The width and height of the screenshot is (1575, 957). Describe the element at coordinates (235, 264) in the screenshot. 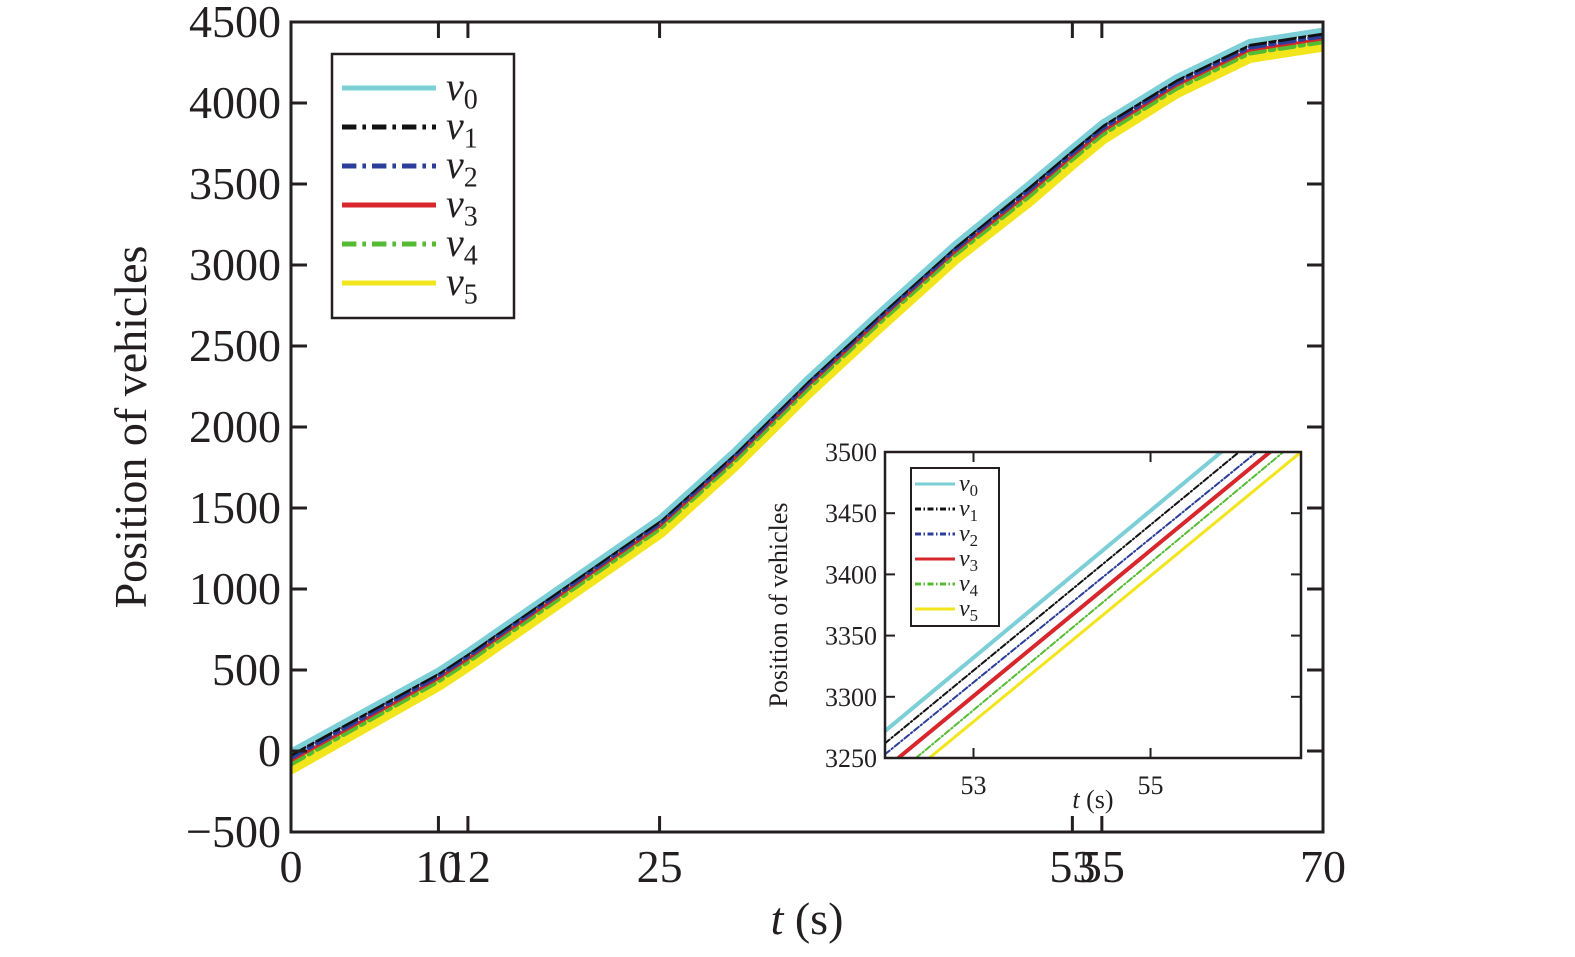

I see `main-y-tick-label: 3000` at that location.